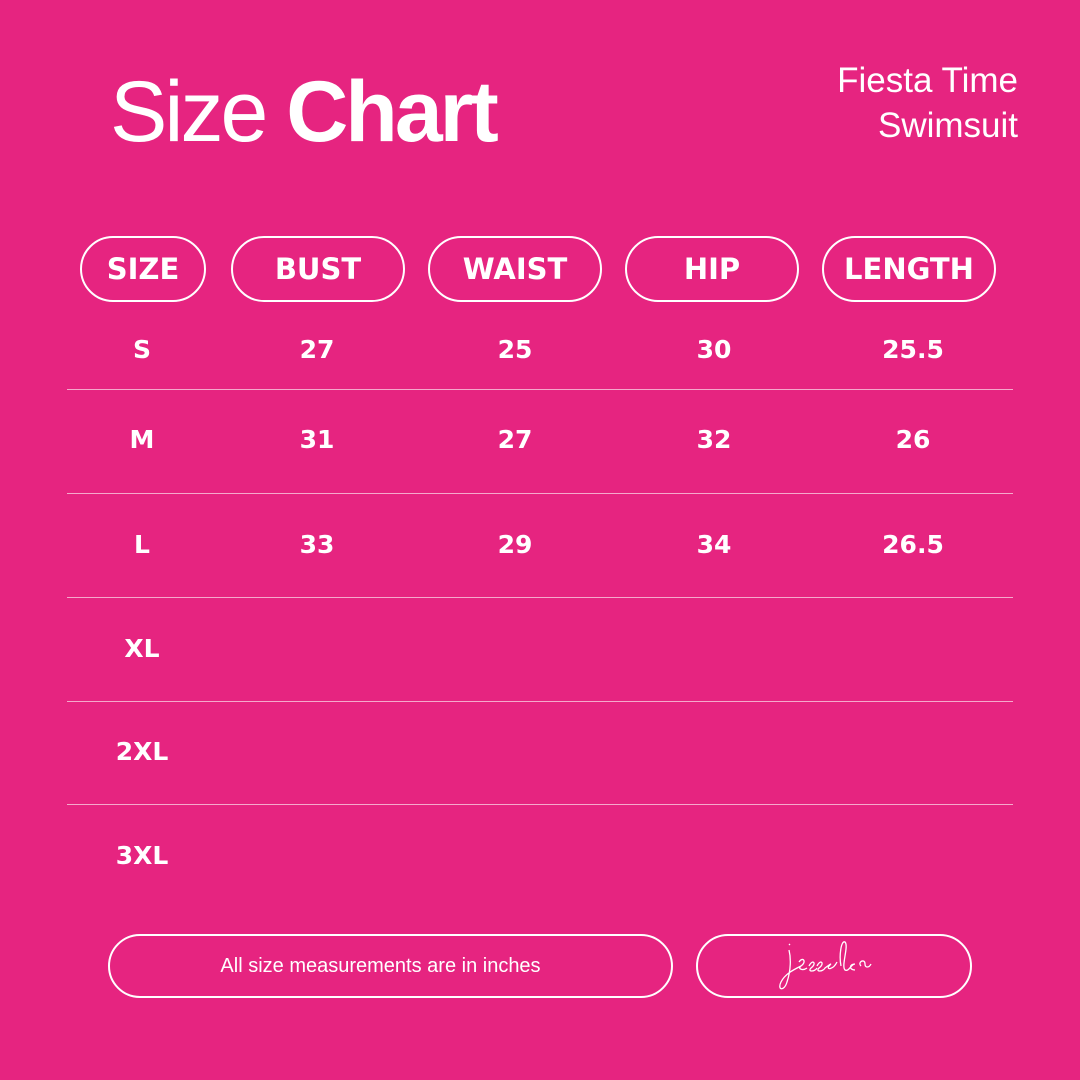 Image resolution: width=1080 pixels, height=1080 pixels. I want to click on size-label: XL, so click(142, 648).